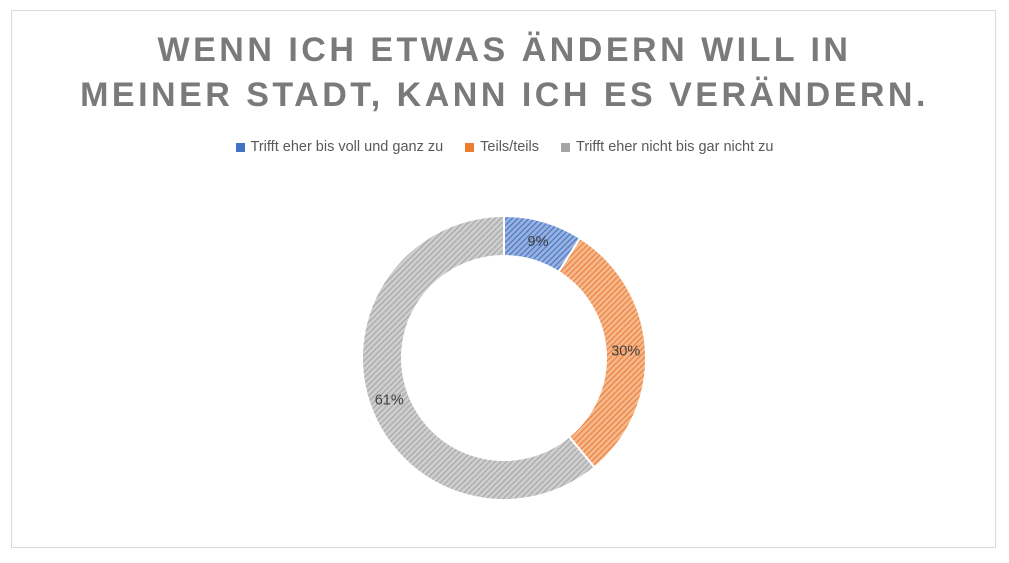 This screenshot has width=1009, height=563. I want to click on legend-item-disagree: Trifft eher nicht bis gar nicht zu, so click(667, 147).